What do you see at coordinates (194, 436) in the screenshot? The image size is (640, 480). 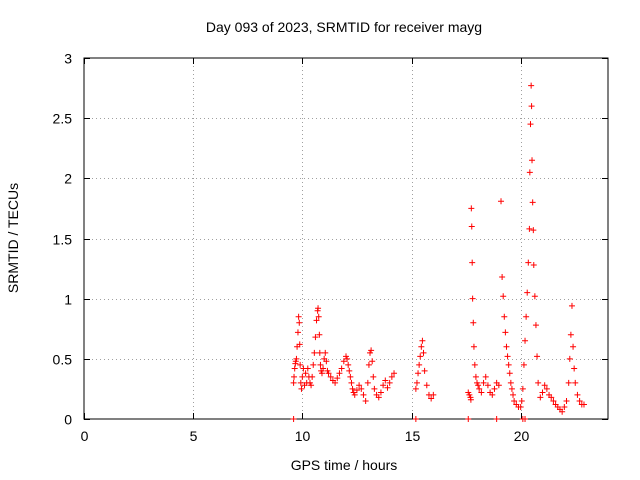 I see `x-tick-label: 5` at bounding box center [194, 436].